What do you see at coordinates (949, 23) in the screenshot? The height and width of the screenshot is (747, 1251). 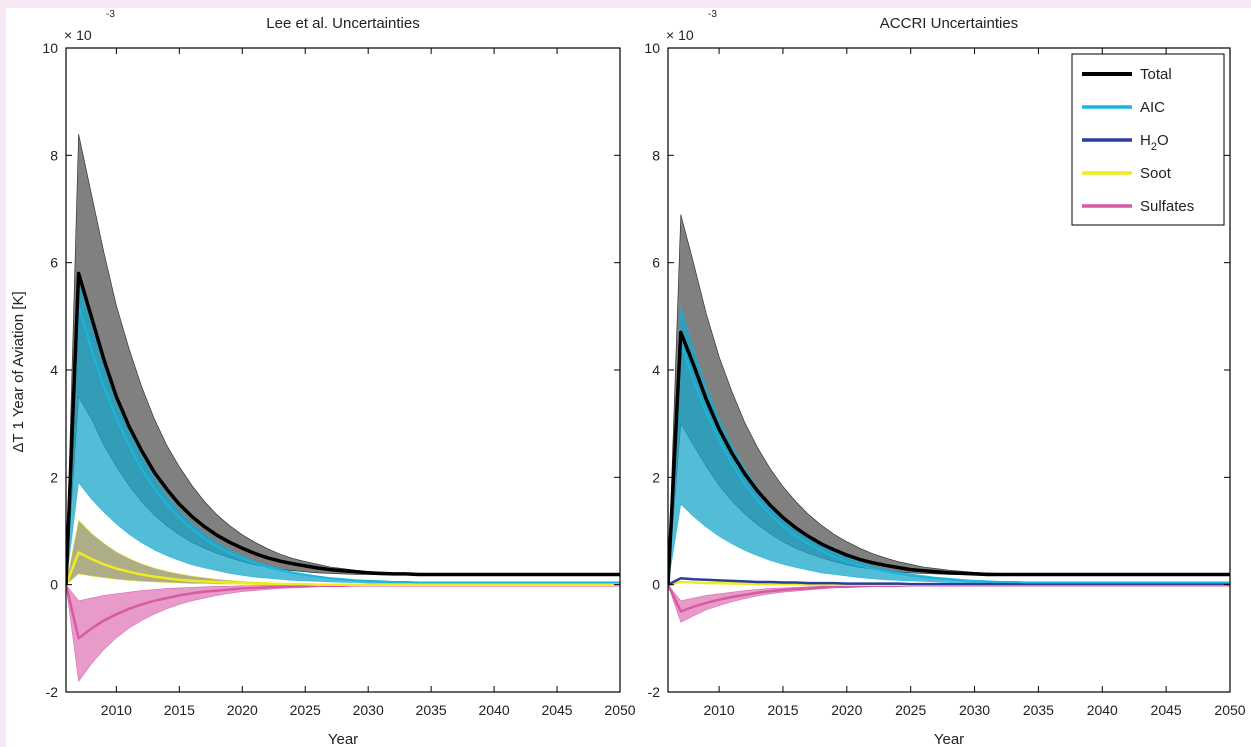 I see `chart-title: ACCRI Uncertainties` at bounding box center [949, 23].